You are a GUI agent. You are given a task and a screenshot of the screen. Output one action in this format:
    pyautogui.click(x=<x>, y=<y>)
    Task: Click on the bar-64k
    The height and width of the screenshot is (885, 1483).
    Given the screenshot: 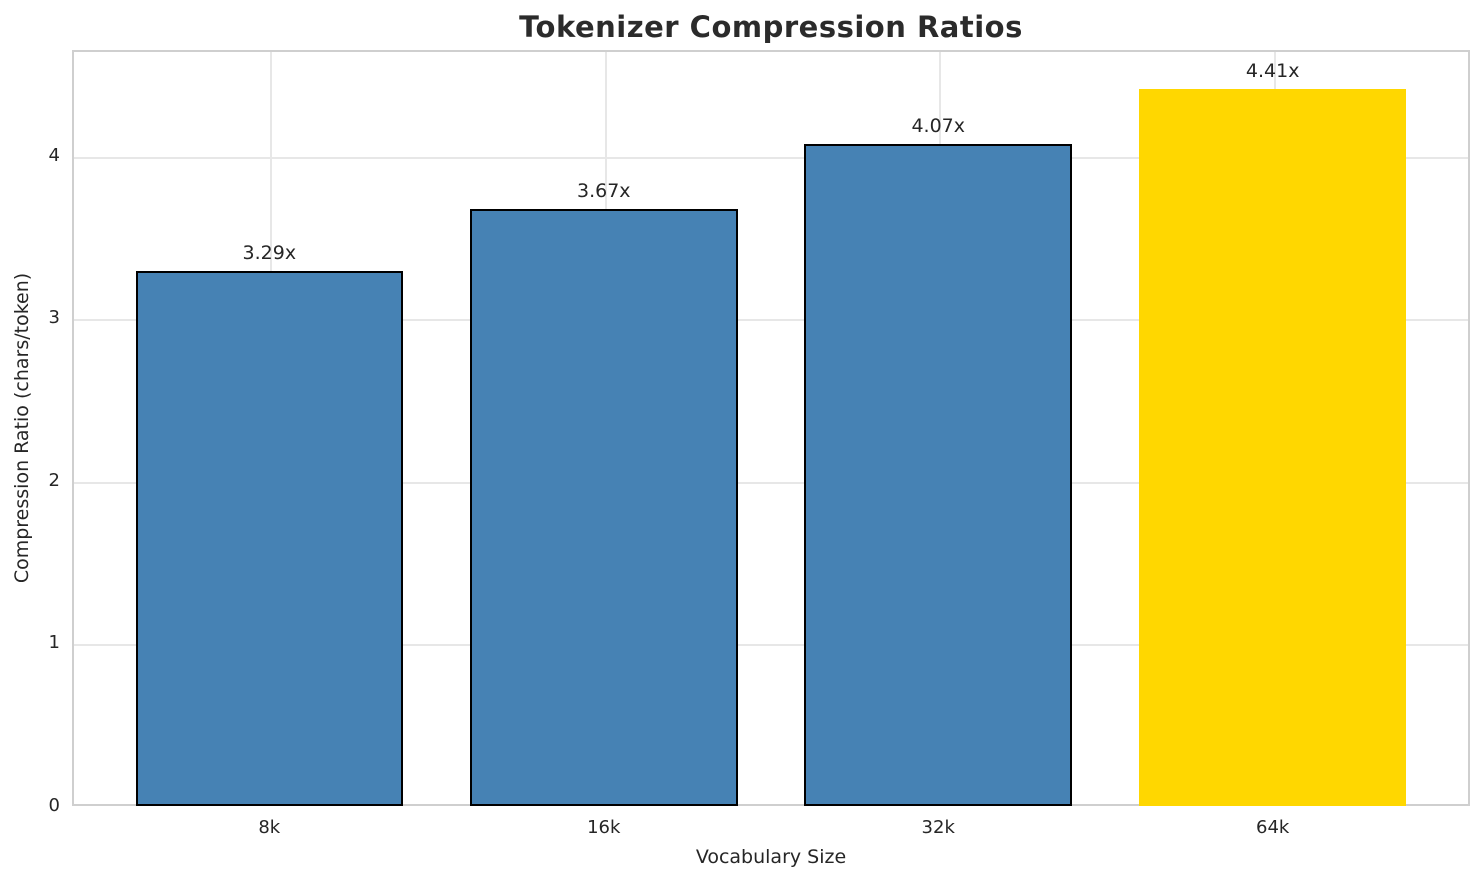 What is the action you would take?
    pyautogui.click(x=1272, y=447)
    